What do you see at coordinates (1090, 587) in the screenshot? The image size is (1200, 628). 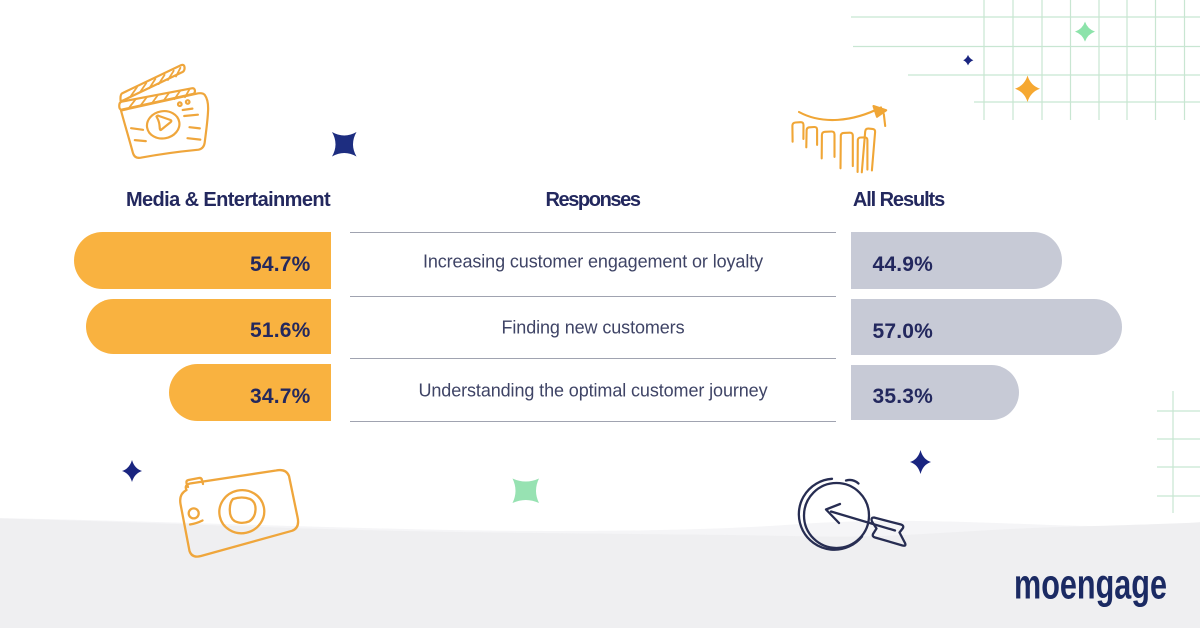 I see `svg-text: moengage` at bounding box center [1090, 587].